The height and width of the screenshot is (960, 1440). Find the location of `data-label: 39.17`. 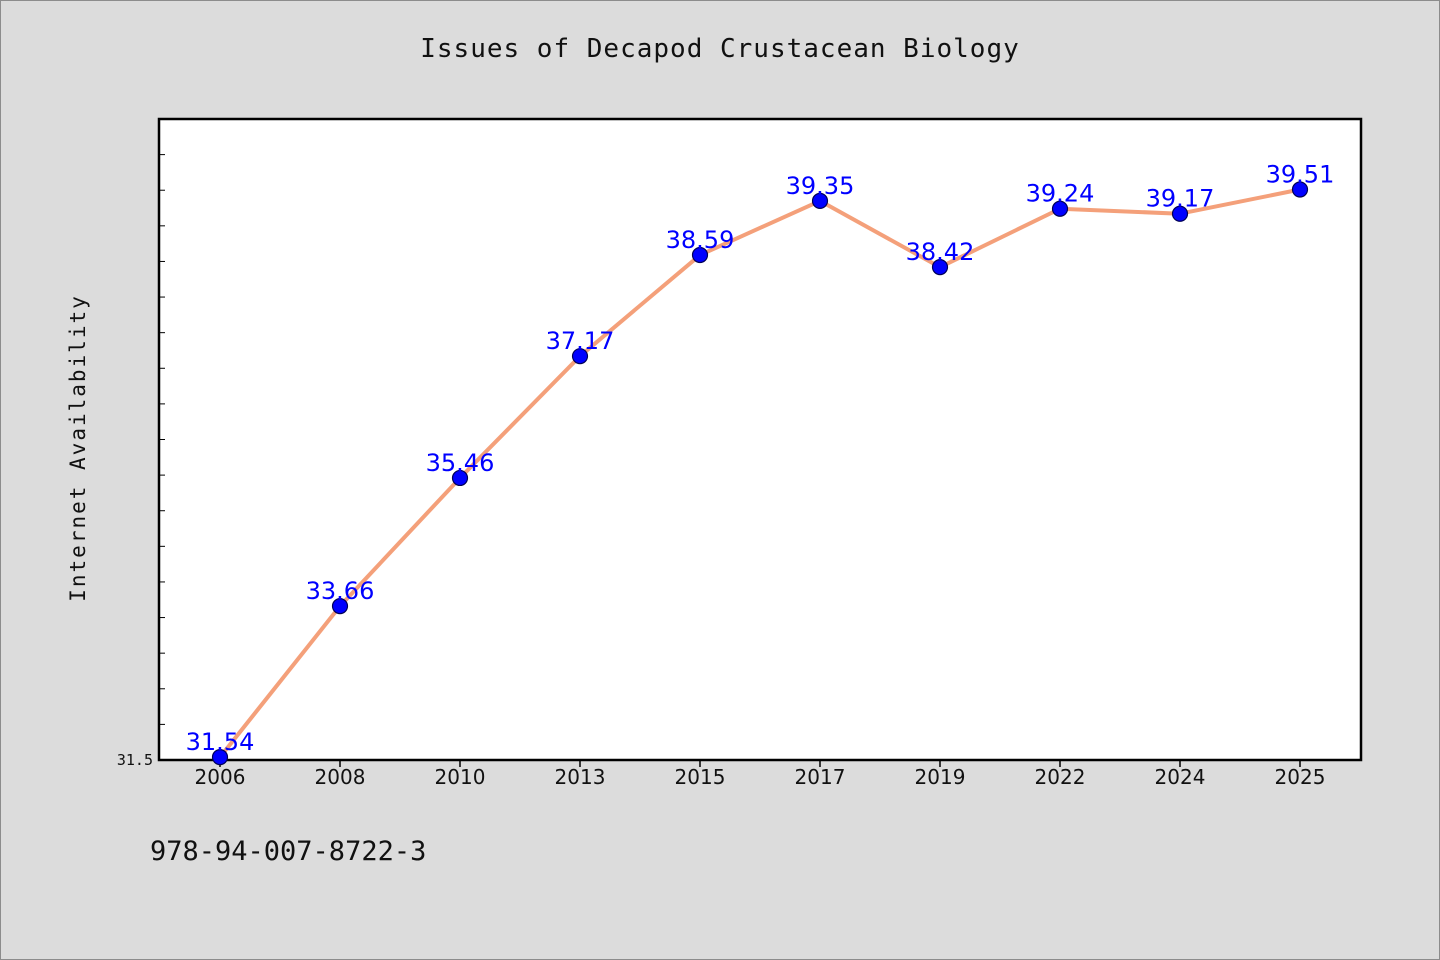

data-label: 39.17 is located at coordinates (1180, 199).